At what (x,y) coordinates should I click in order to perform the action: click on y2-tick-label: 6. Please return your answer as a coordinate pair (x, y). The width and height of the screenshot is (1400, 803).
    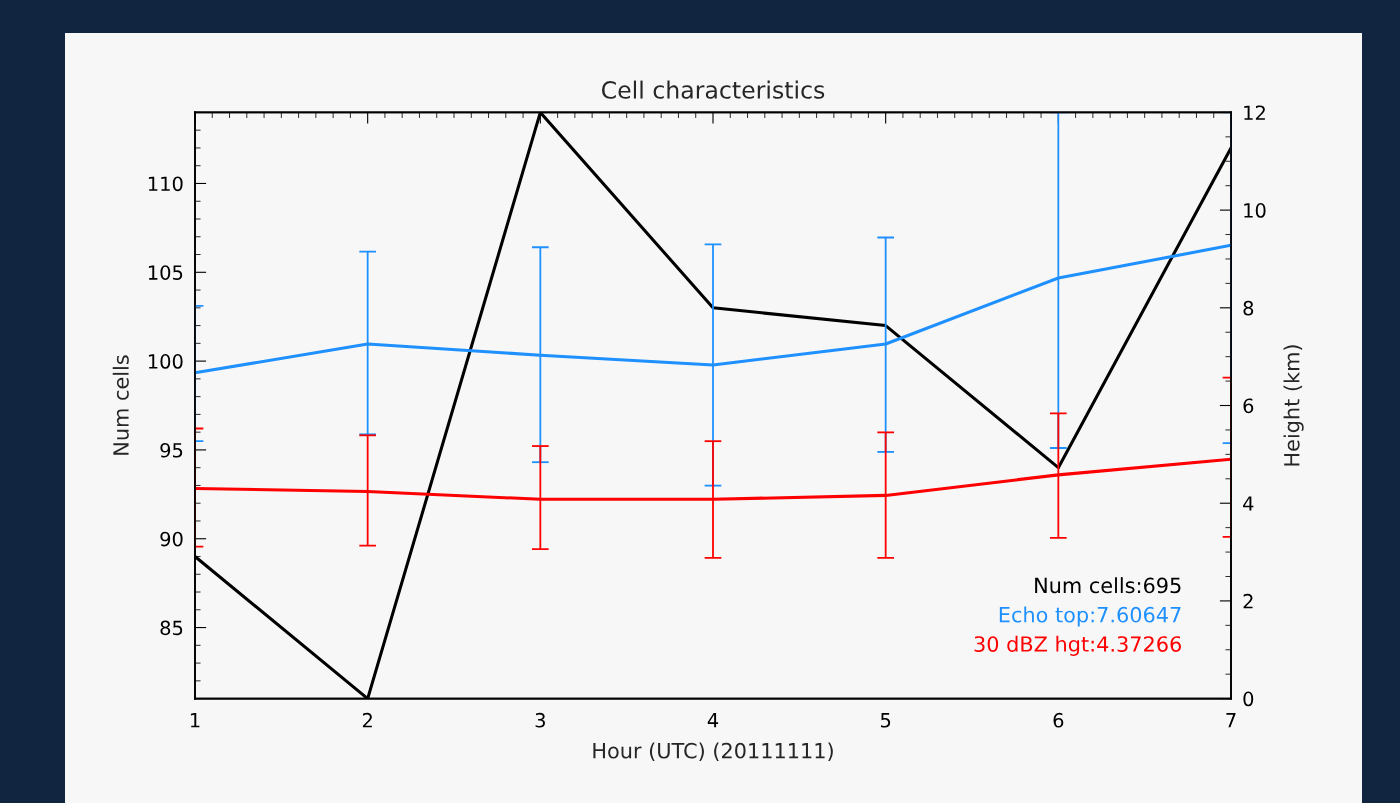
    Looking at the image, I should click on (1248, 406).